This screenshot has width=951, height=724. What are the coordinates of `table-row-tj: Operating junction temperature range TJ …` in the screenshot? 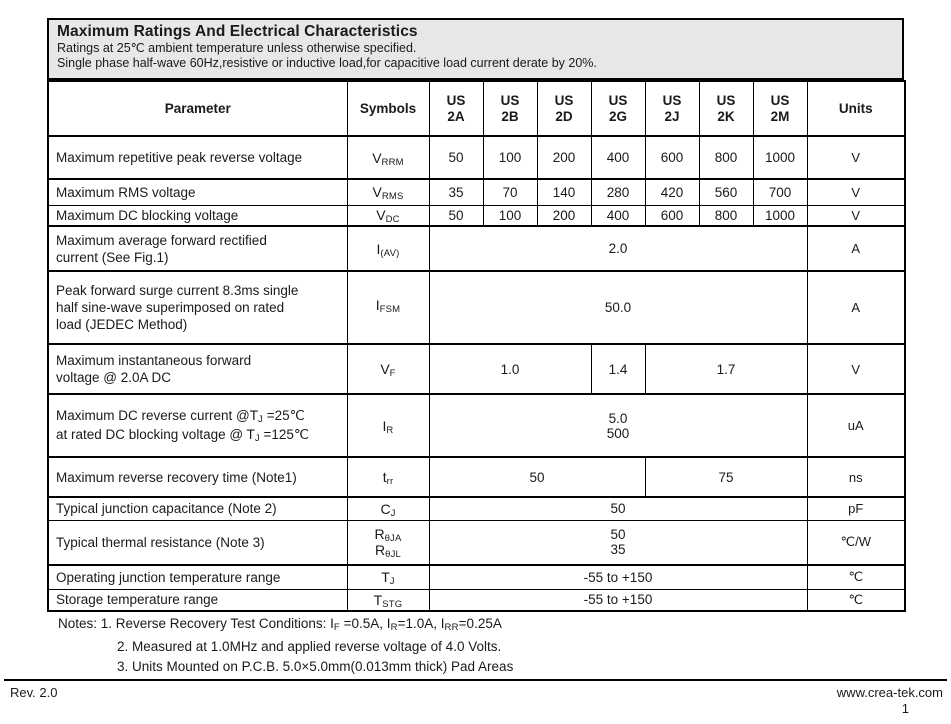 It's located at (476, 577).